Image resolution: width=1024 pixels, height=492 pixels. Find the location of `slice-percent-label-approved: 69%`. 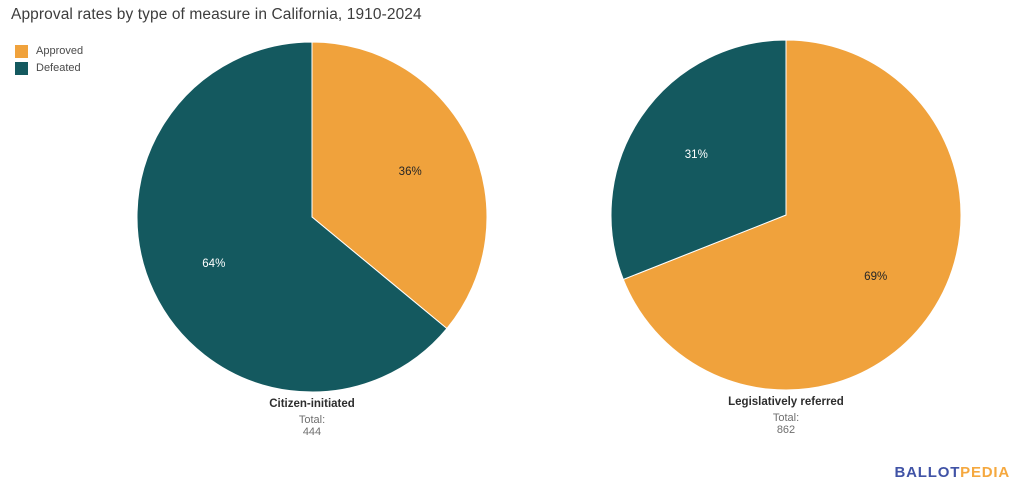

slice-percent-label-approved: 69% is located at coordinates (875, 277).